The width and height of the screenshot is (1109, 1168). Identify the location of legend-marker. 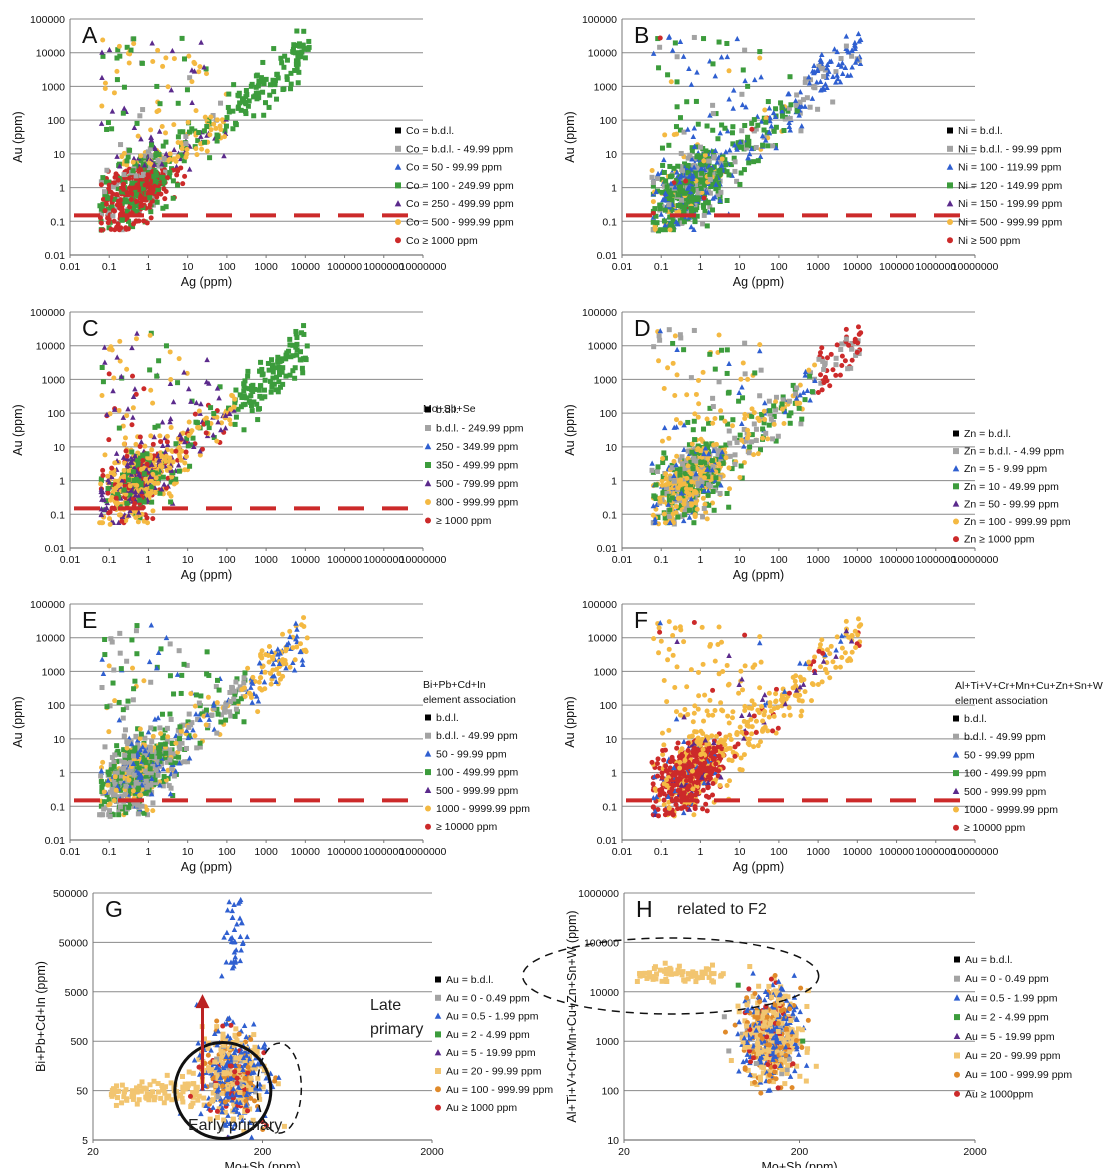
(950, 185).